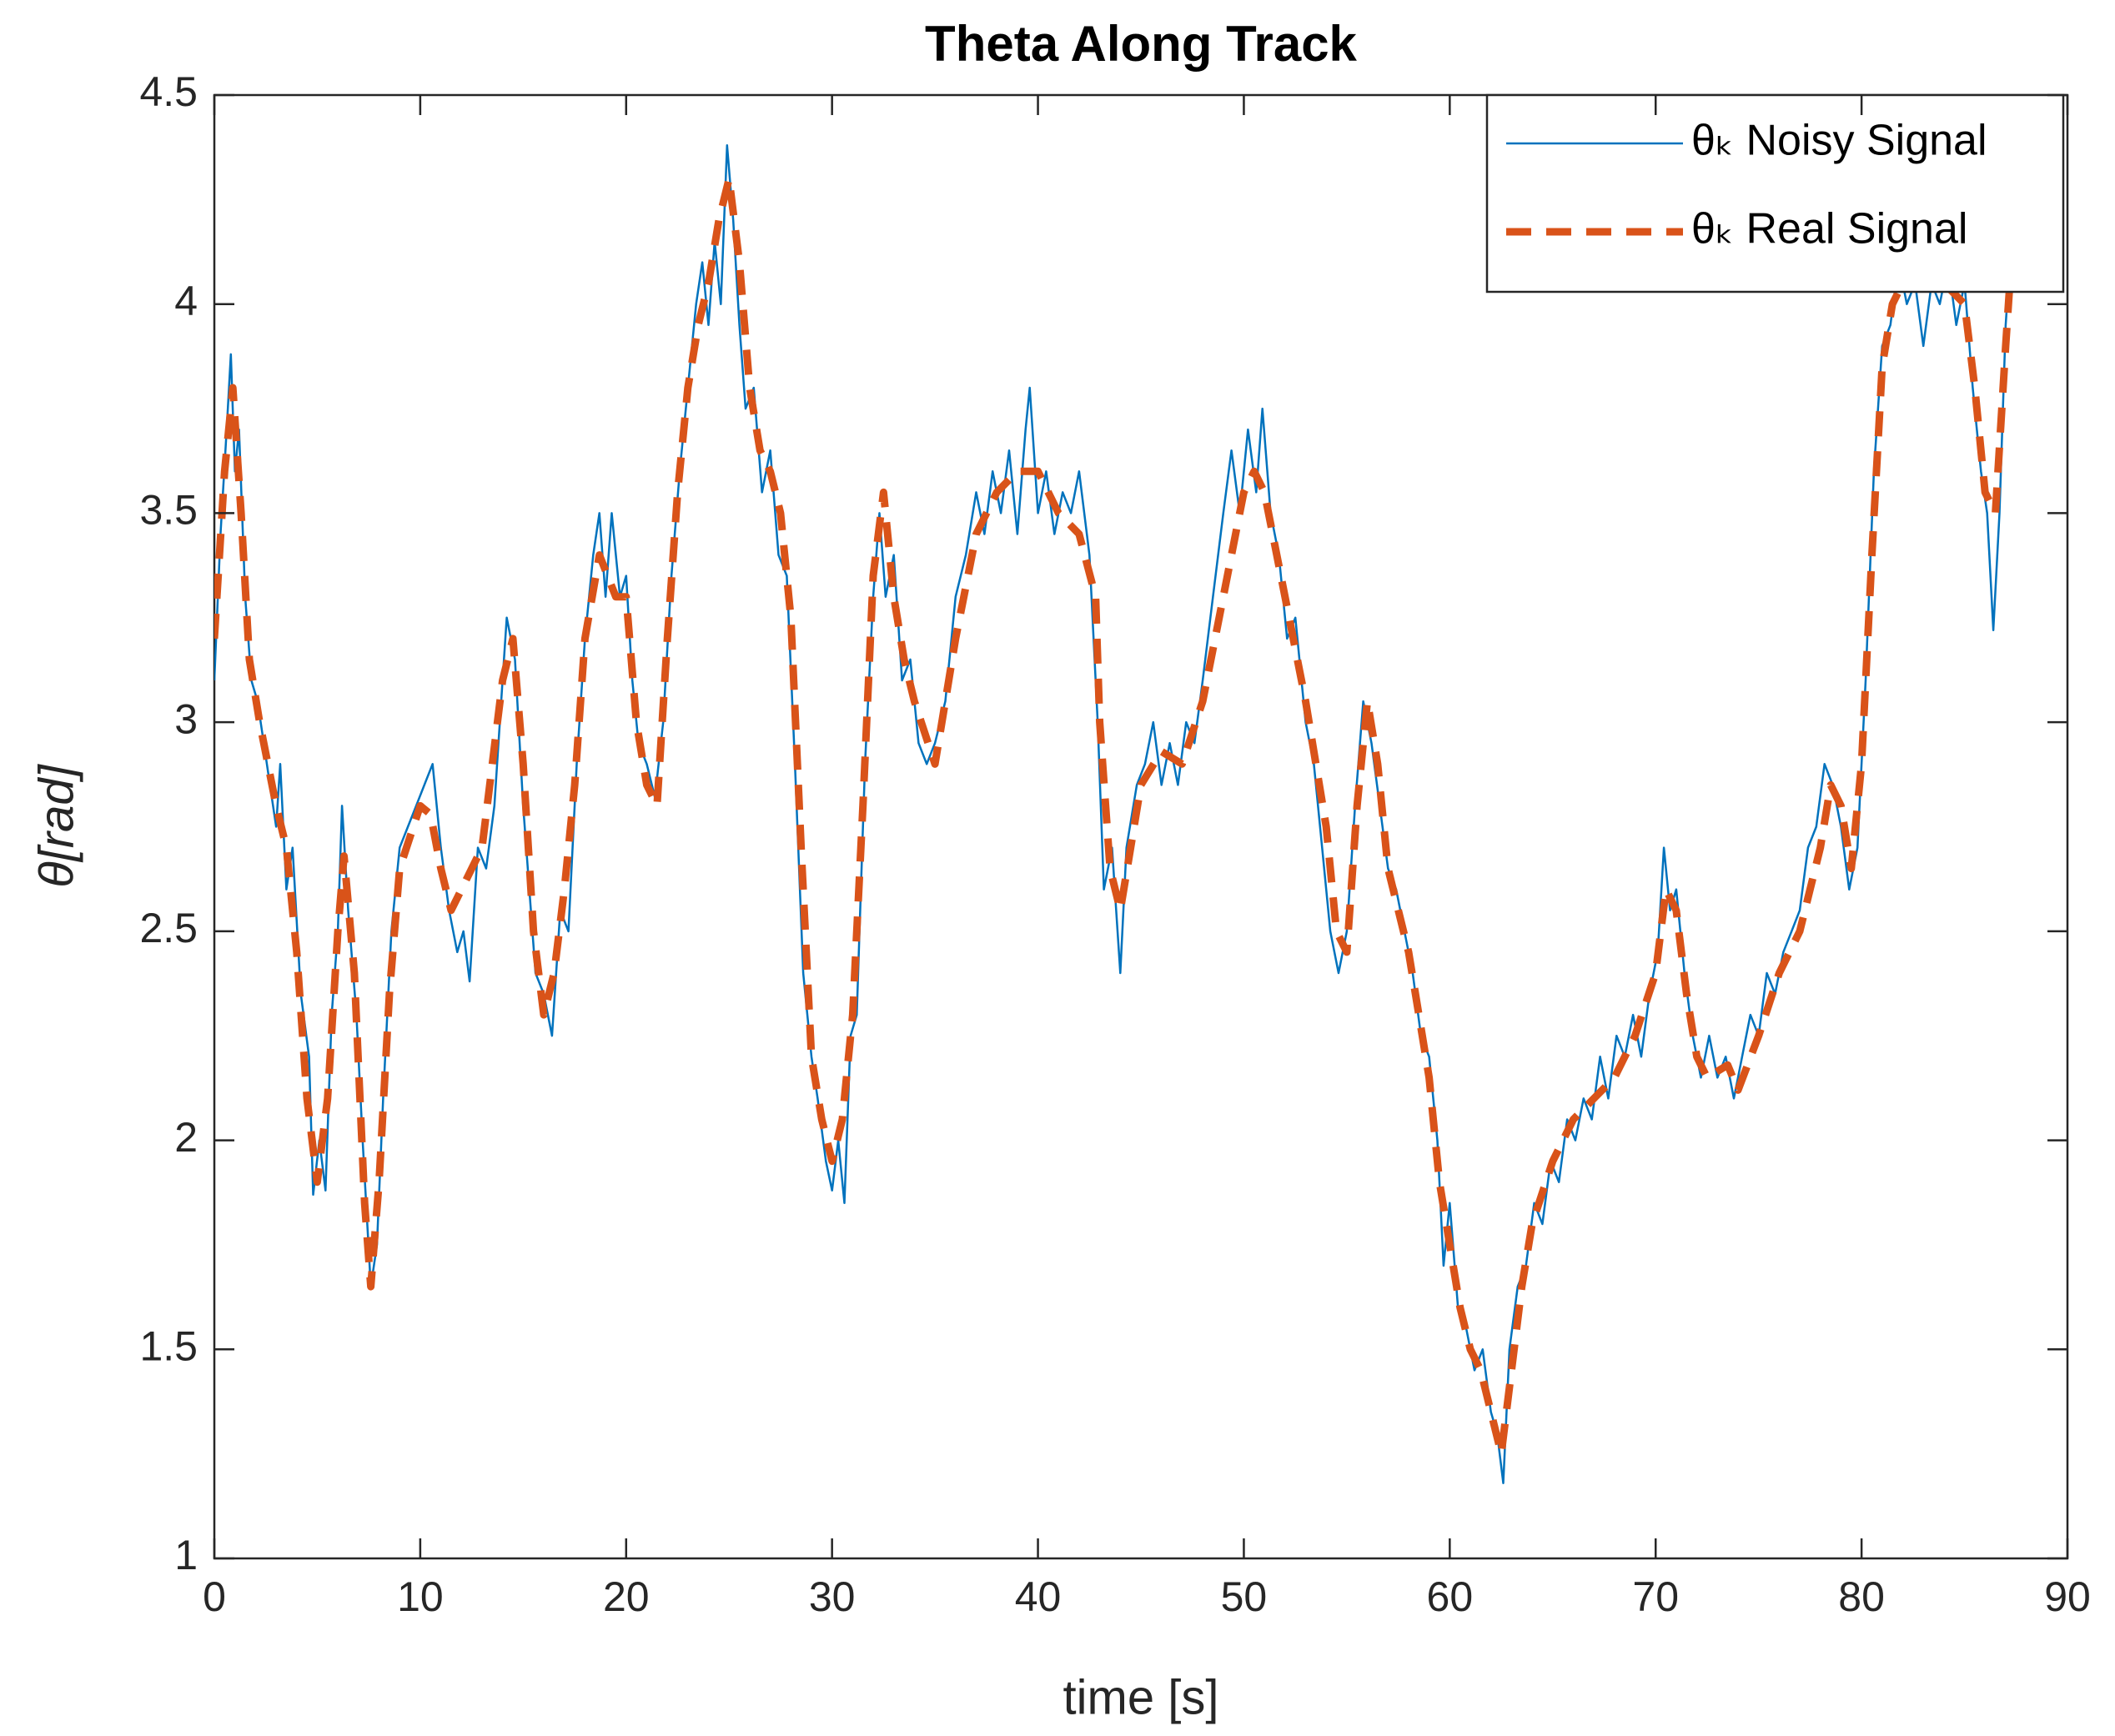 This screenshot has height=1736, width=2115. What do you see at coordinates (168, 511) in the screenshot?
I see `y-tick-label: 3.5` at bounding box center [168, 511].